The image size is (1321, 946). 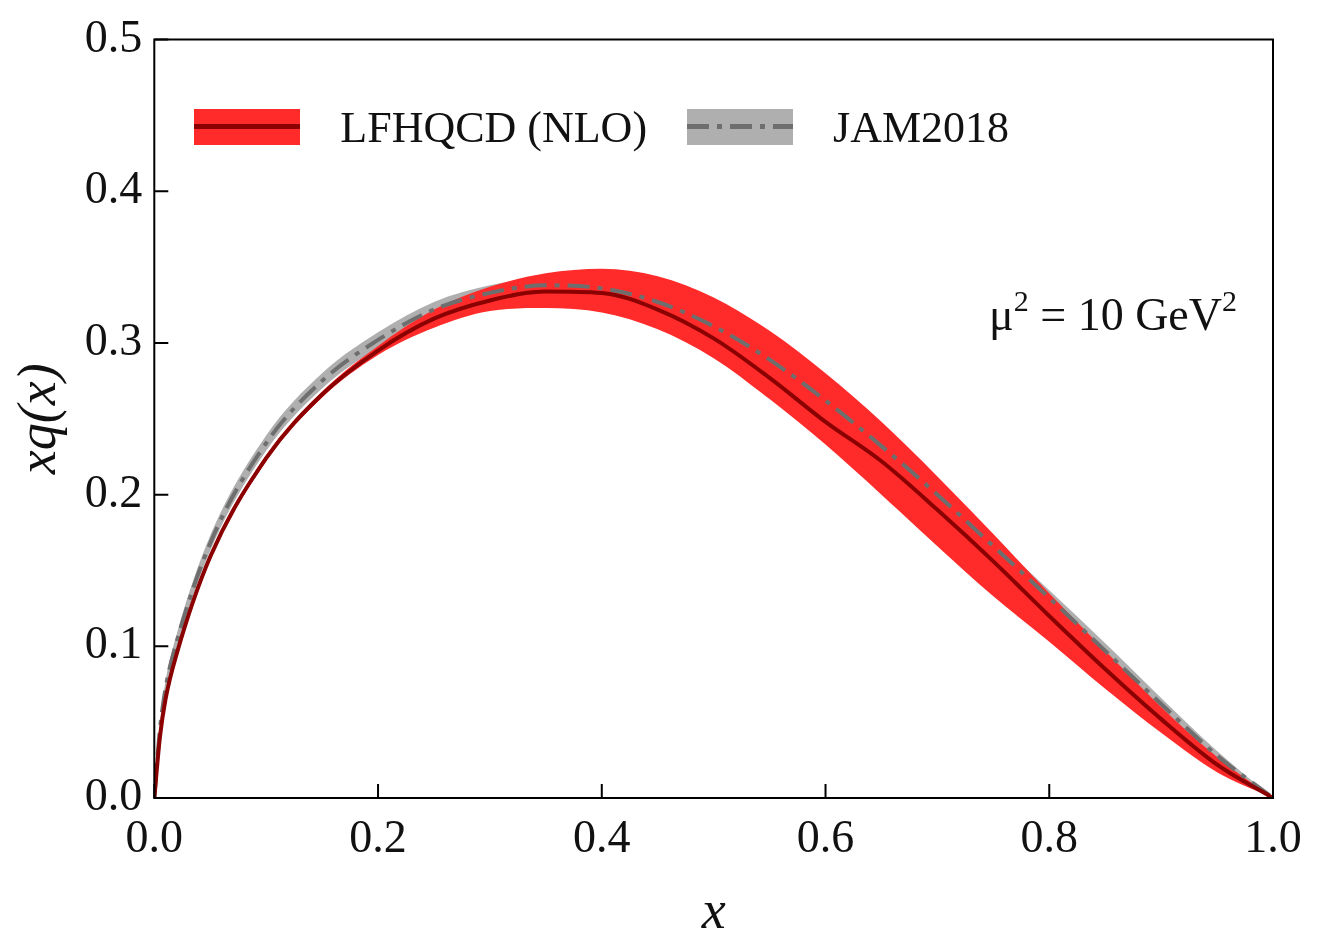 What do you see at coordinates (113, 188) in the screenshot?
I see `y-tick-label: 0.4` at bounding box center [113, 188].